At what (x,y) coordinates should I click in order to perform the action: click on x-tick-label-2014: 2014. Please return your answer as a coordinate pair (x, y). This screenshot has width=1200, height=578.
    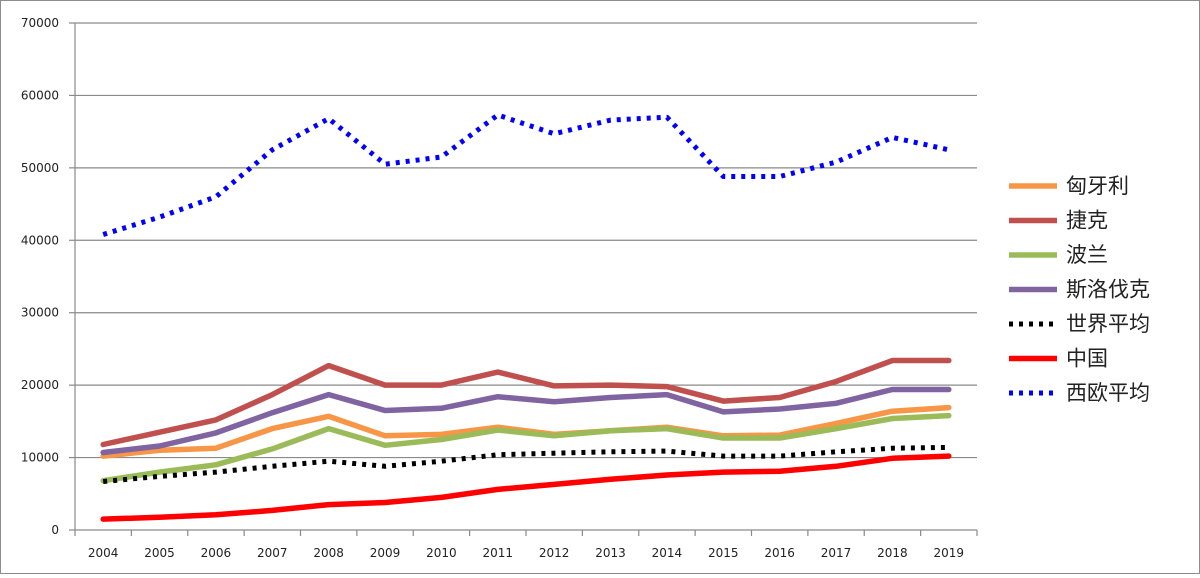
    Looking at the image, I should click on (667, 553).